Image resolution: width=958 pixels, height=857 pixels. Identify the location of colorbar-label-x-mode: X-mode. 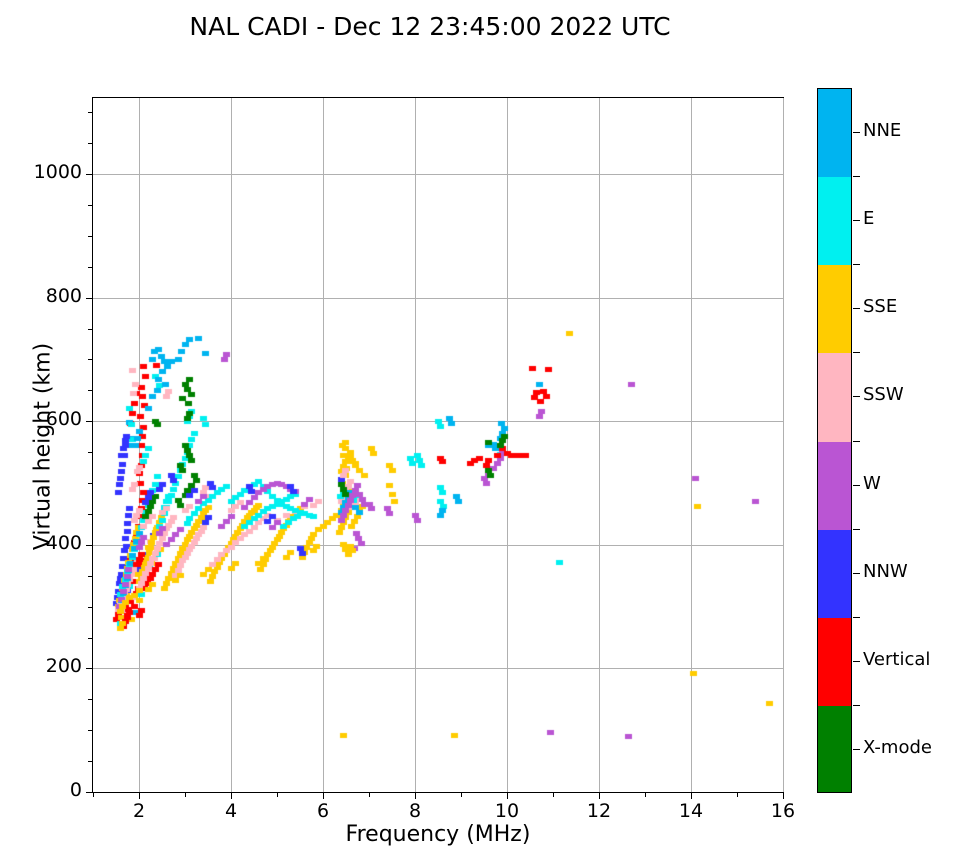
(897, 747).